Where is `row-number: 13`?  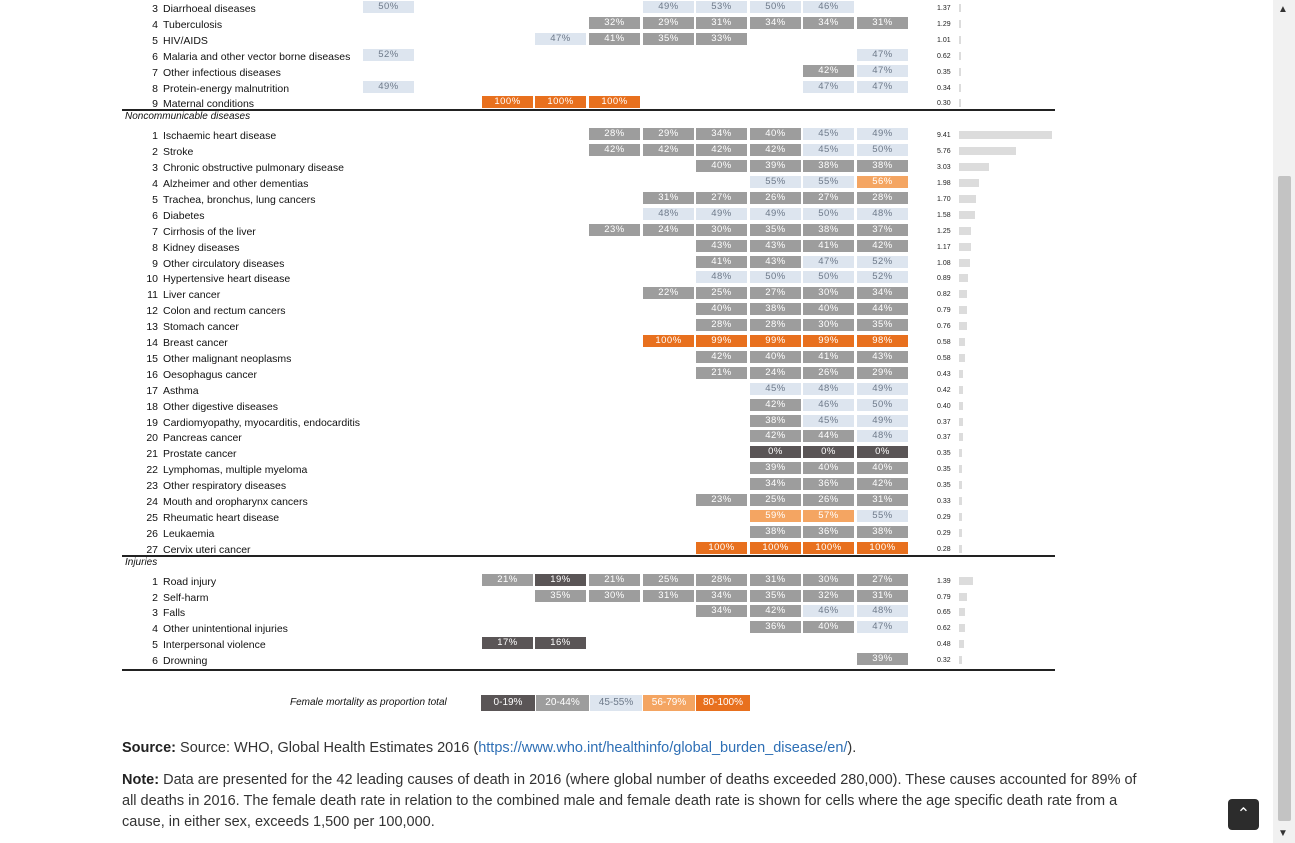
row-number: 13 is located at coordinates (152, 327).